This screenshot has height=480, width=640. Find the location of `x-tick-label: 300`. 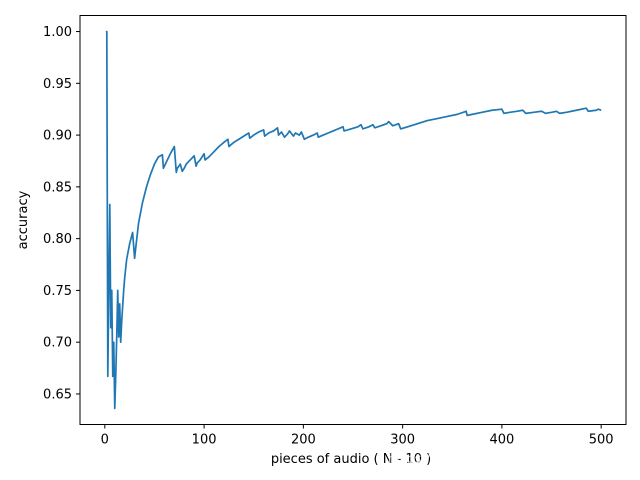

x-tick-label: 300 is located at coordinates (402, 440).